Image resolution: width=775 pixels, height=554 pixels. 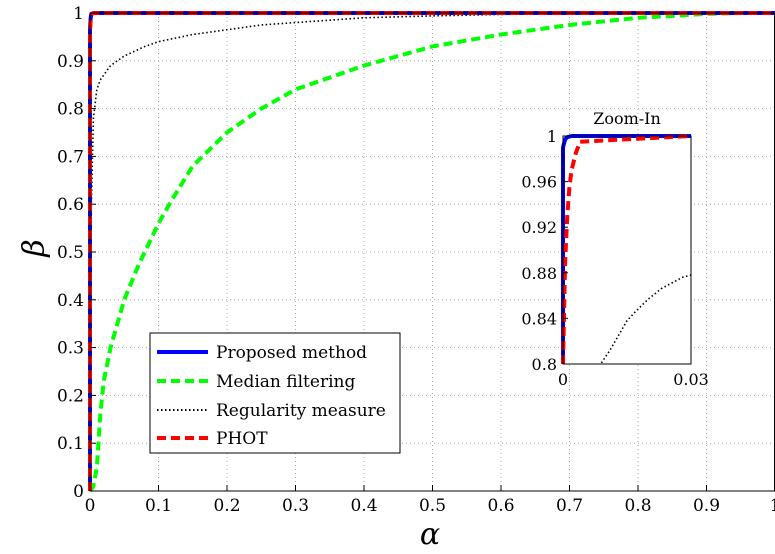 I want to click on inset-y-tick-label: 0.92, so click(x=539, y=227).